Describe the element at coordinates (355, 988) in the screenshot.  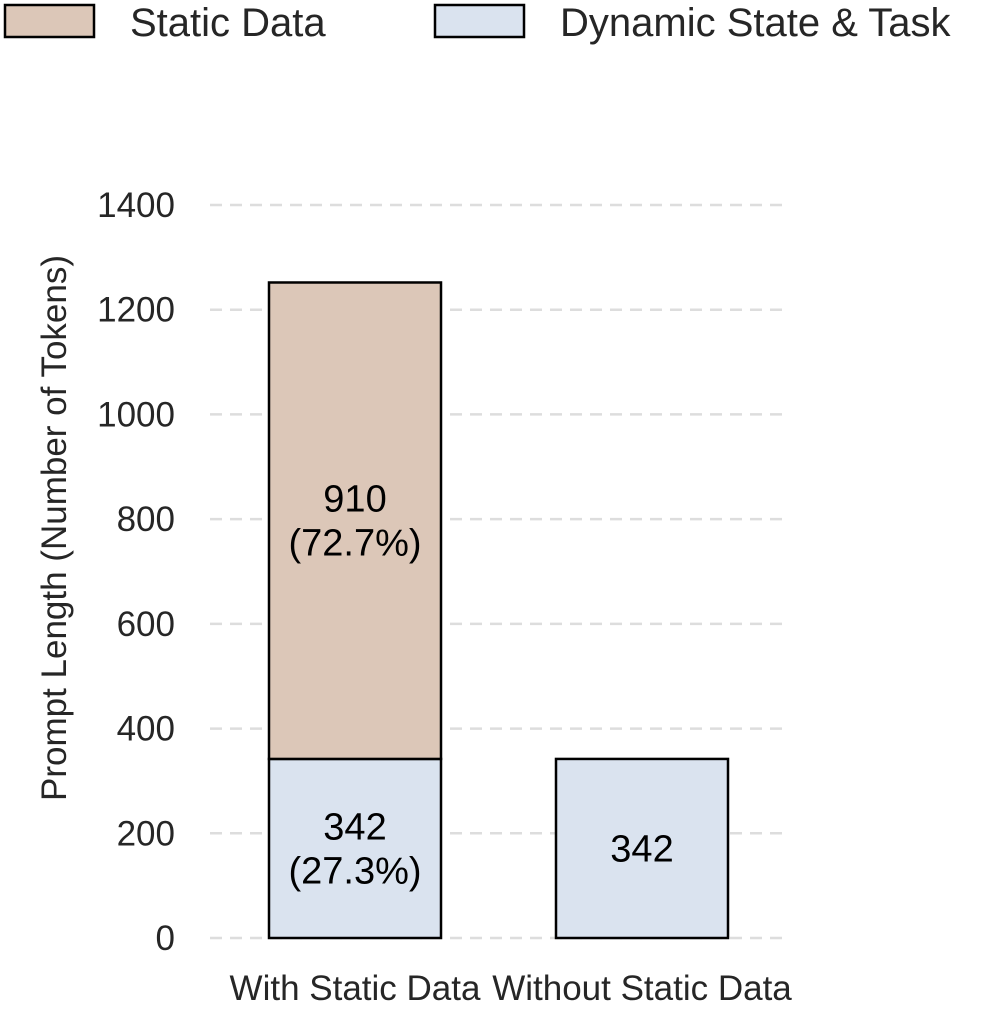
I see `x-tick-label: With Static Data` at that location.